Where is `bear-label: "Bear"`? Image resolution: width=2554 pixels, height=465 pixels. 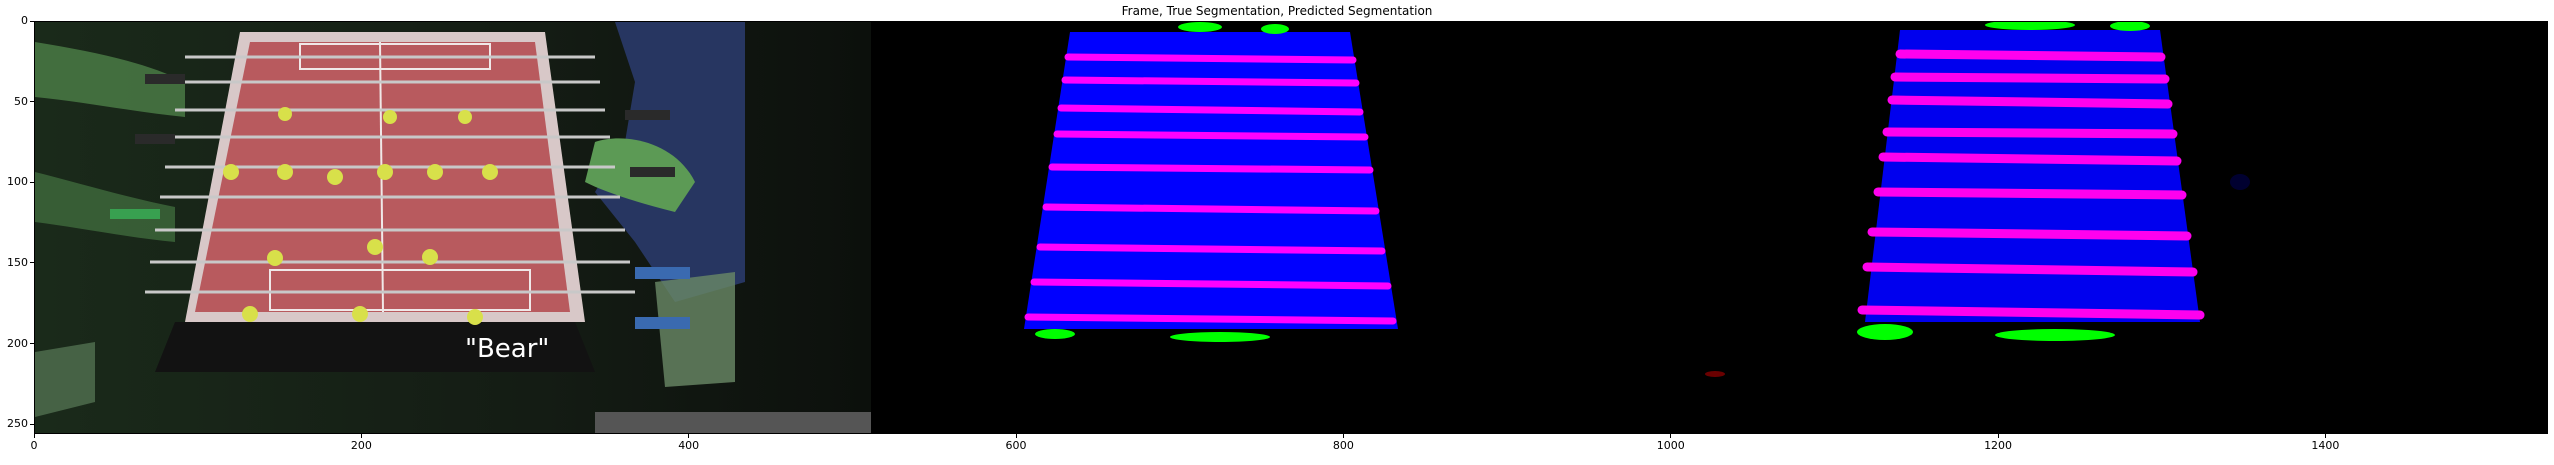
bear-label: "Bear" is located at coordinates (507, 349).